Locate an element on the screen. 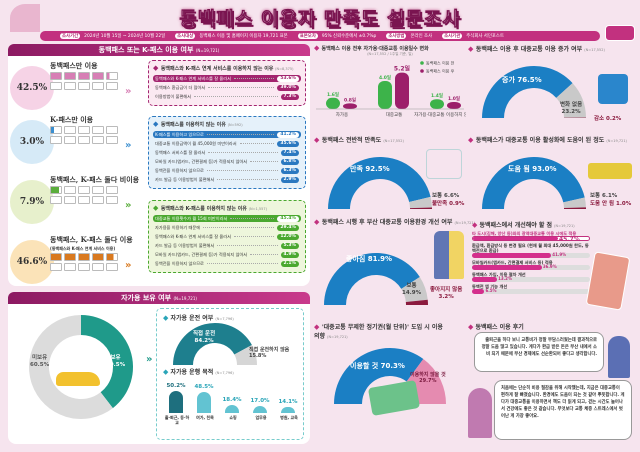 The image size is (640, 452). gauge-seg-label: 불만족 is located at coordinates (440, 204).